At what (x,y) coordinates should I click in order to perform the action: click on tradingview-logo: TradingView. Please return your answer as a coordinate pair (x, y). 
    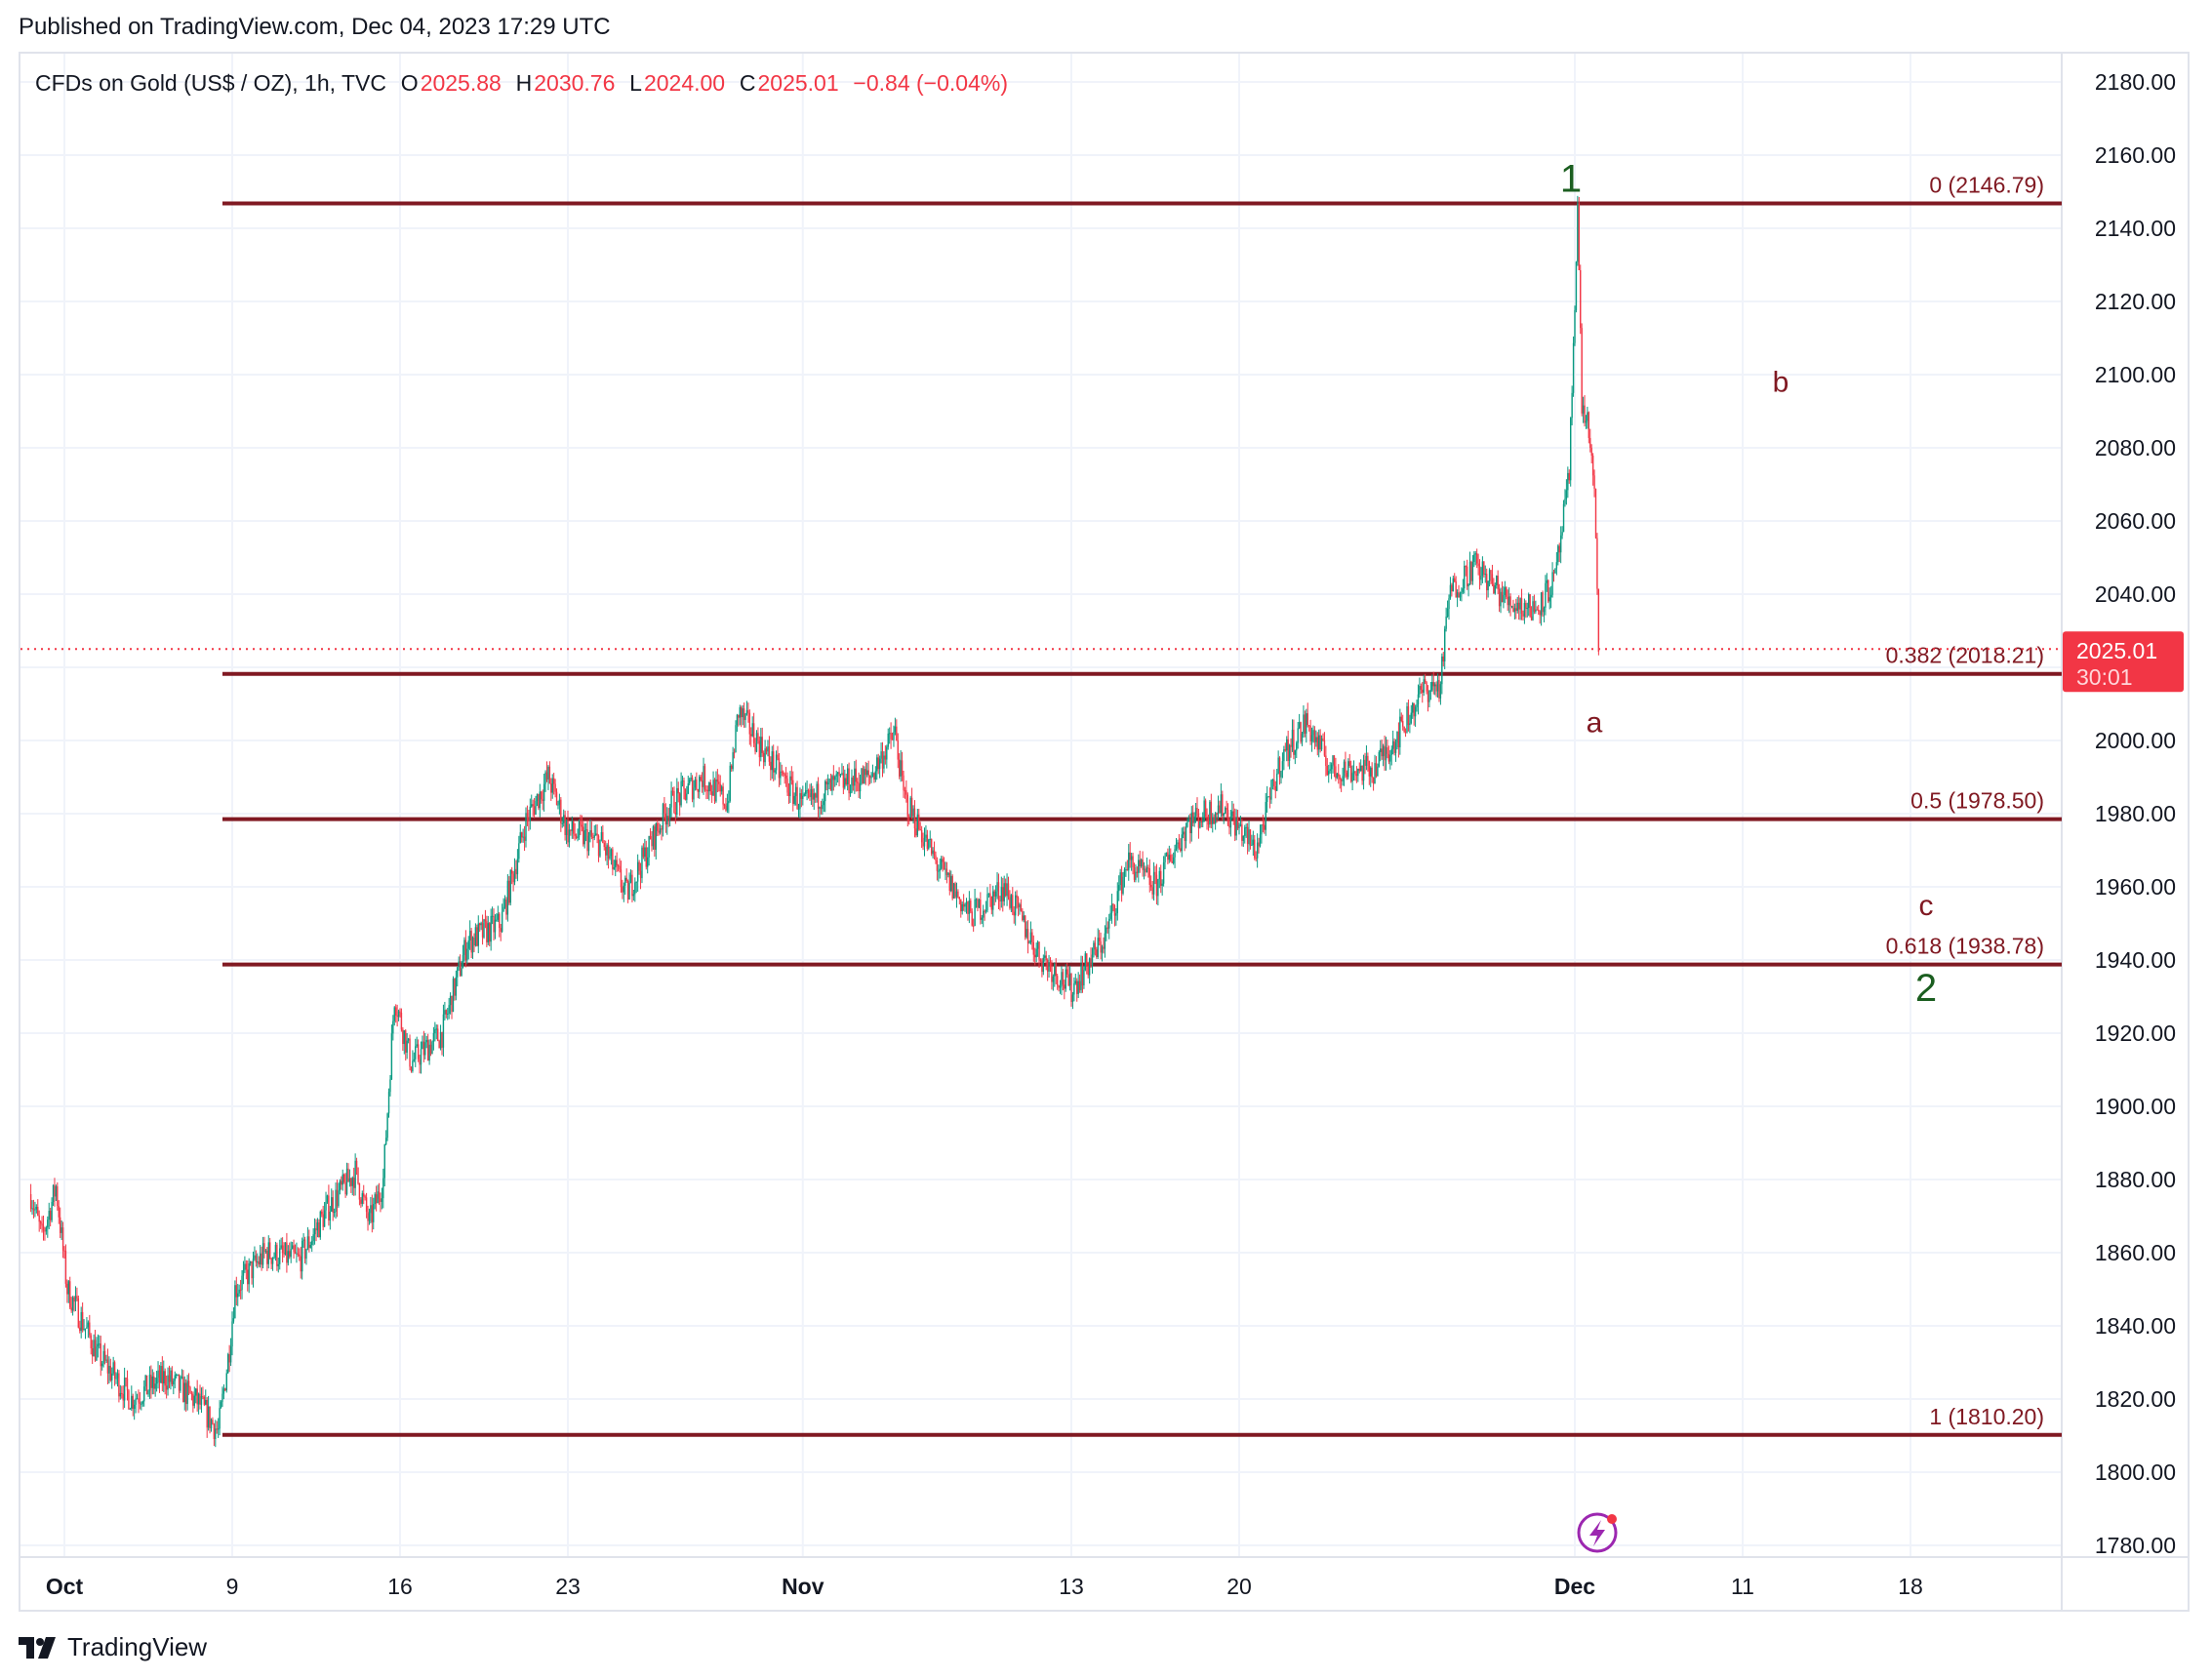
    Looking at the image, I should click on (113, 1647).